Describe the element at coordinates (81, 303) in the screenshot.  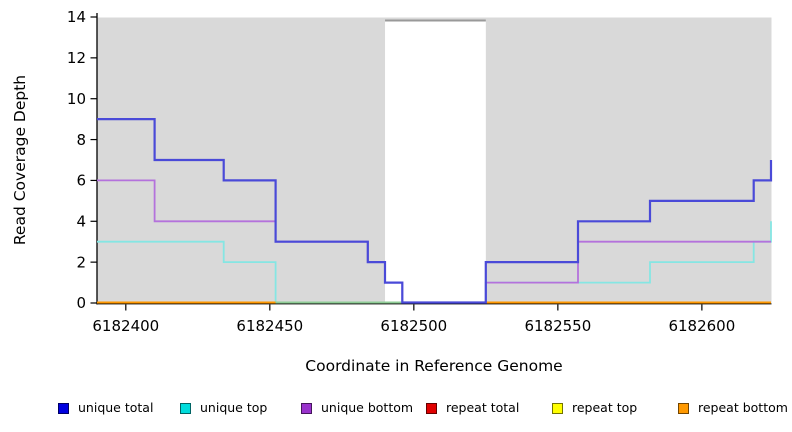
I see `y-tick-label: 0` at that location.